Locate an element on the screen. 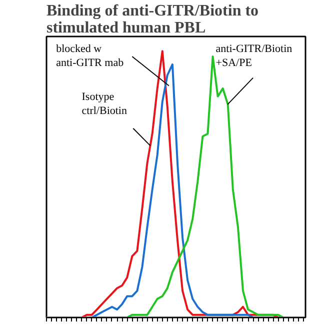 This screenshot has width=319, height=336. chart-title: Binding of anti-GITR/Biotin to stimulated human PBL is located at coordinates (152, 19).